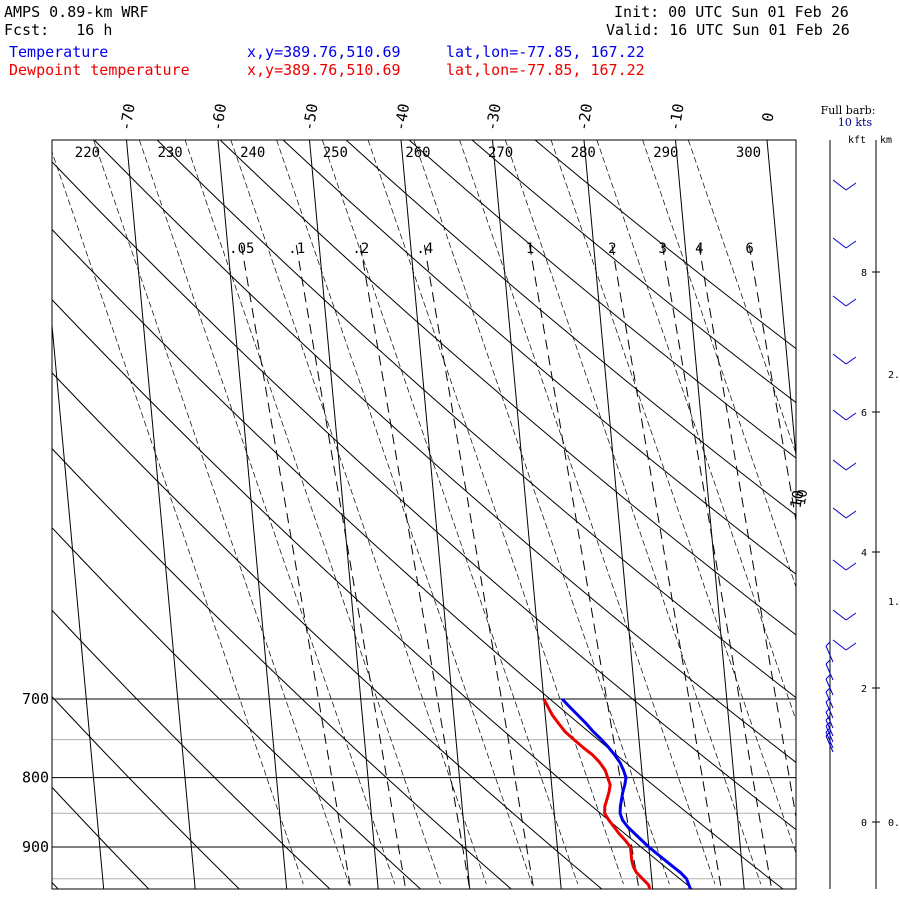  I want to click on wind-height-panel: Full barb: 10 kts kft km 10 0 2 4 6 8 0. 1. 2., so click(847, 496).